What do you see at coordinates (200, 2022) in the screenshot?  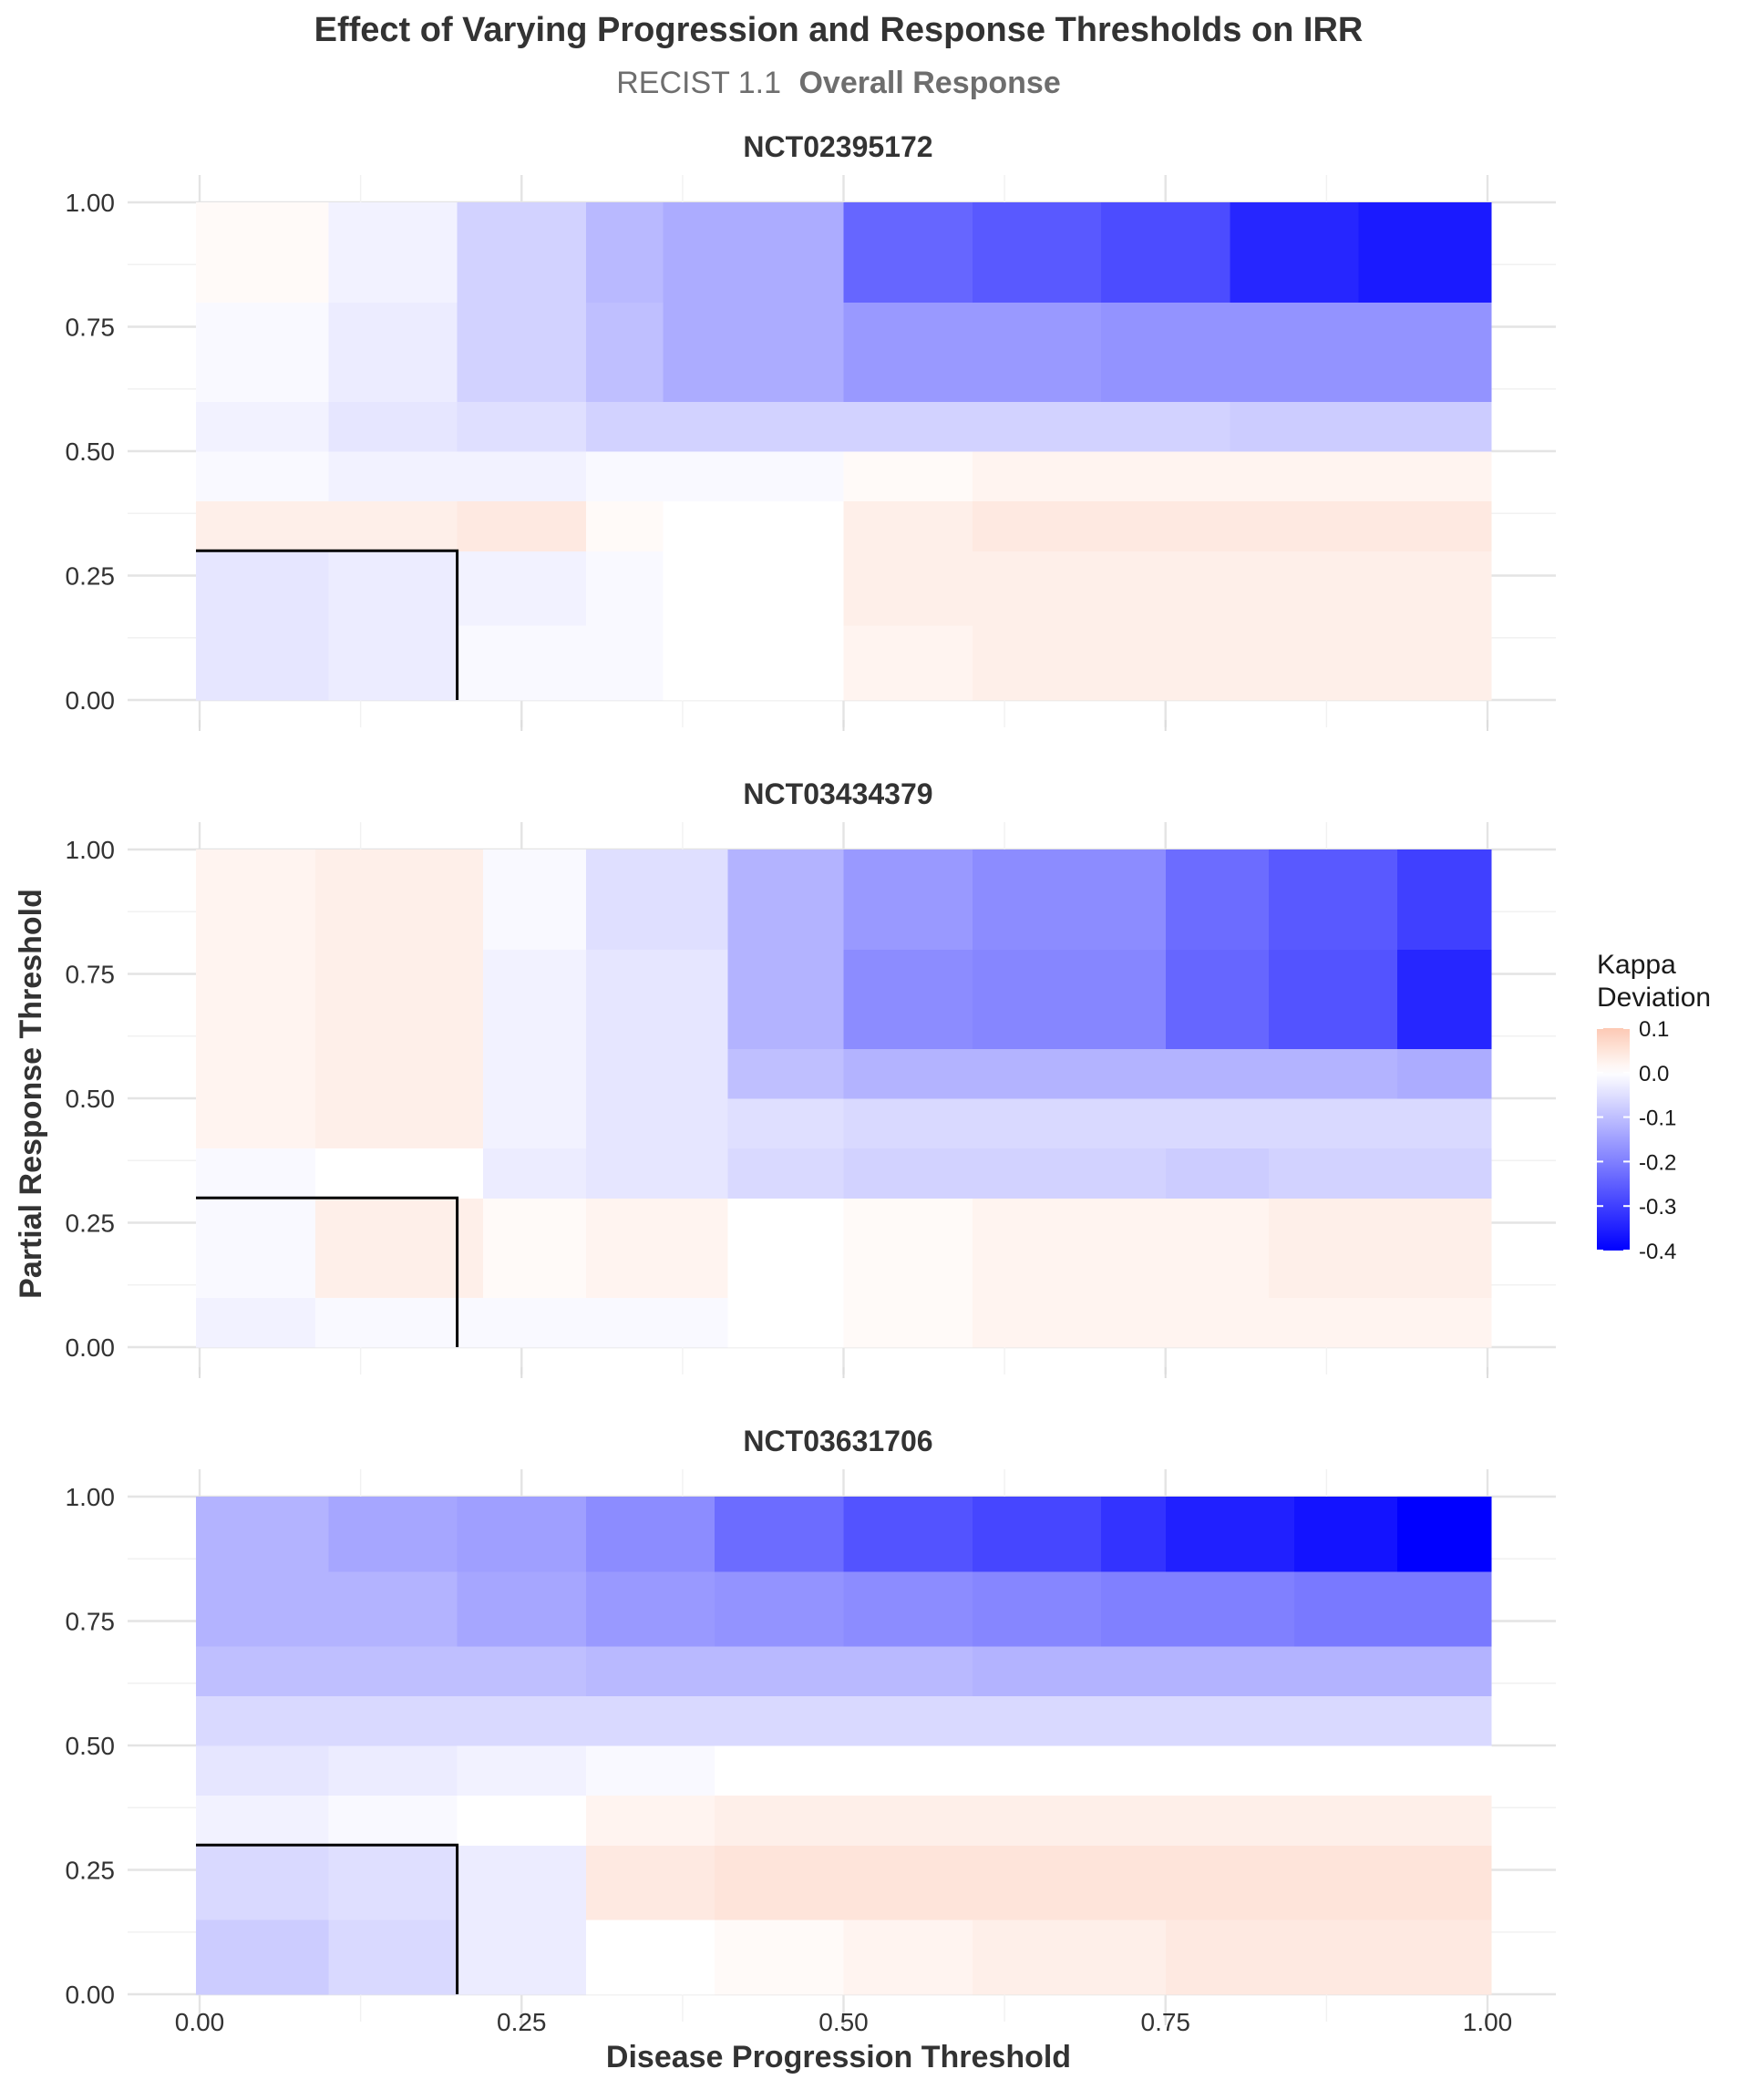 I see `x-tick-label: 0.00` at bounding box center [200, 2022].